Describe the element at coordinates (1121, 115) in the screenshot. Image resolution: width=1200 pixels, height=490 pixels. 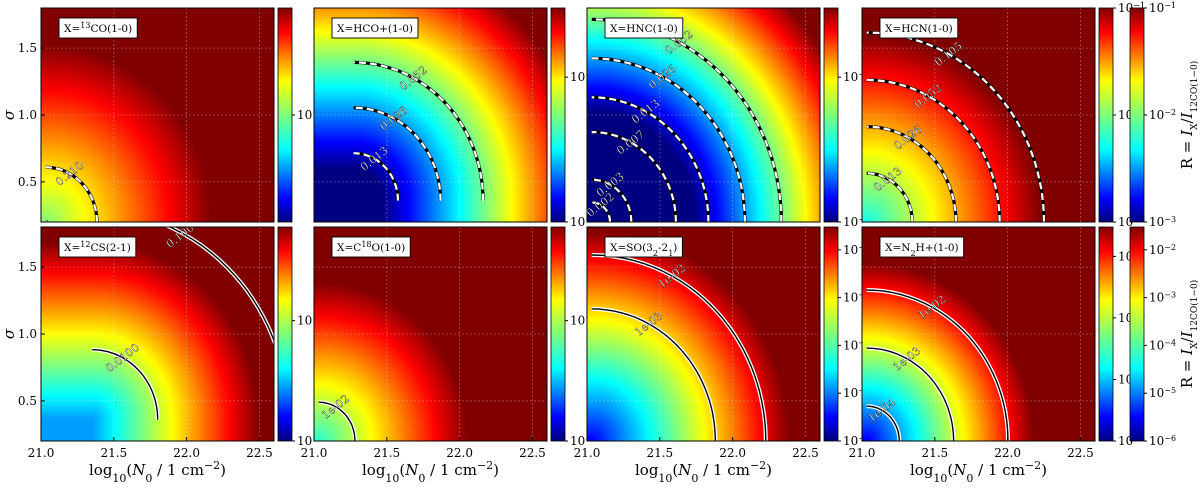
I see `colorbar: 10−110−210−3` at that location.